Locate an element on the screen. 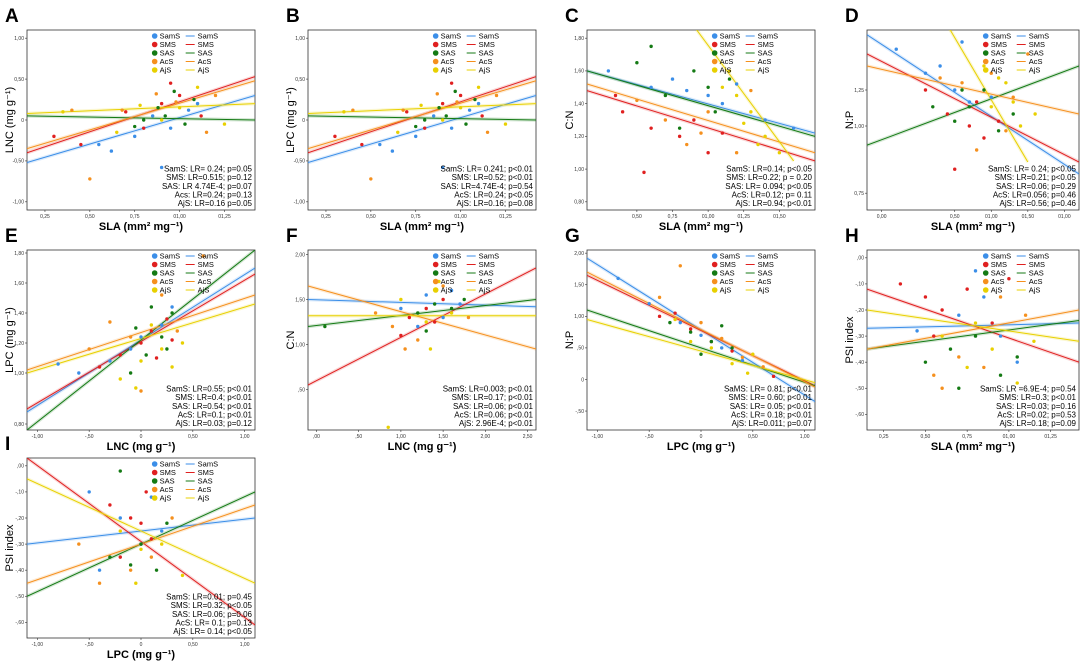 The height and width of the screenshot is (664, 1084). legend-label: AcS is located at coordinates (167, 489).